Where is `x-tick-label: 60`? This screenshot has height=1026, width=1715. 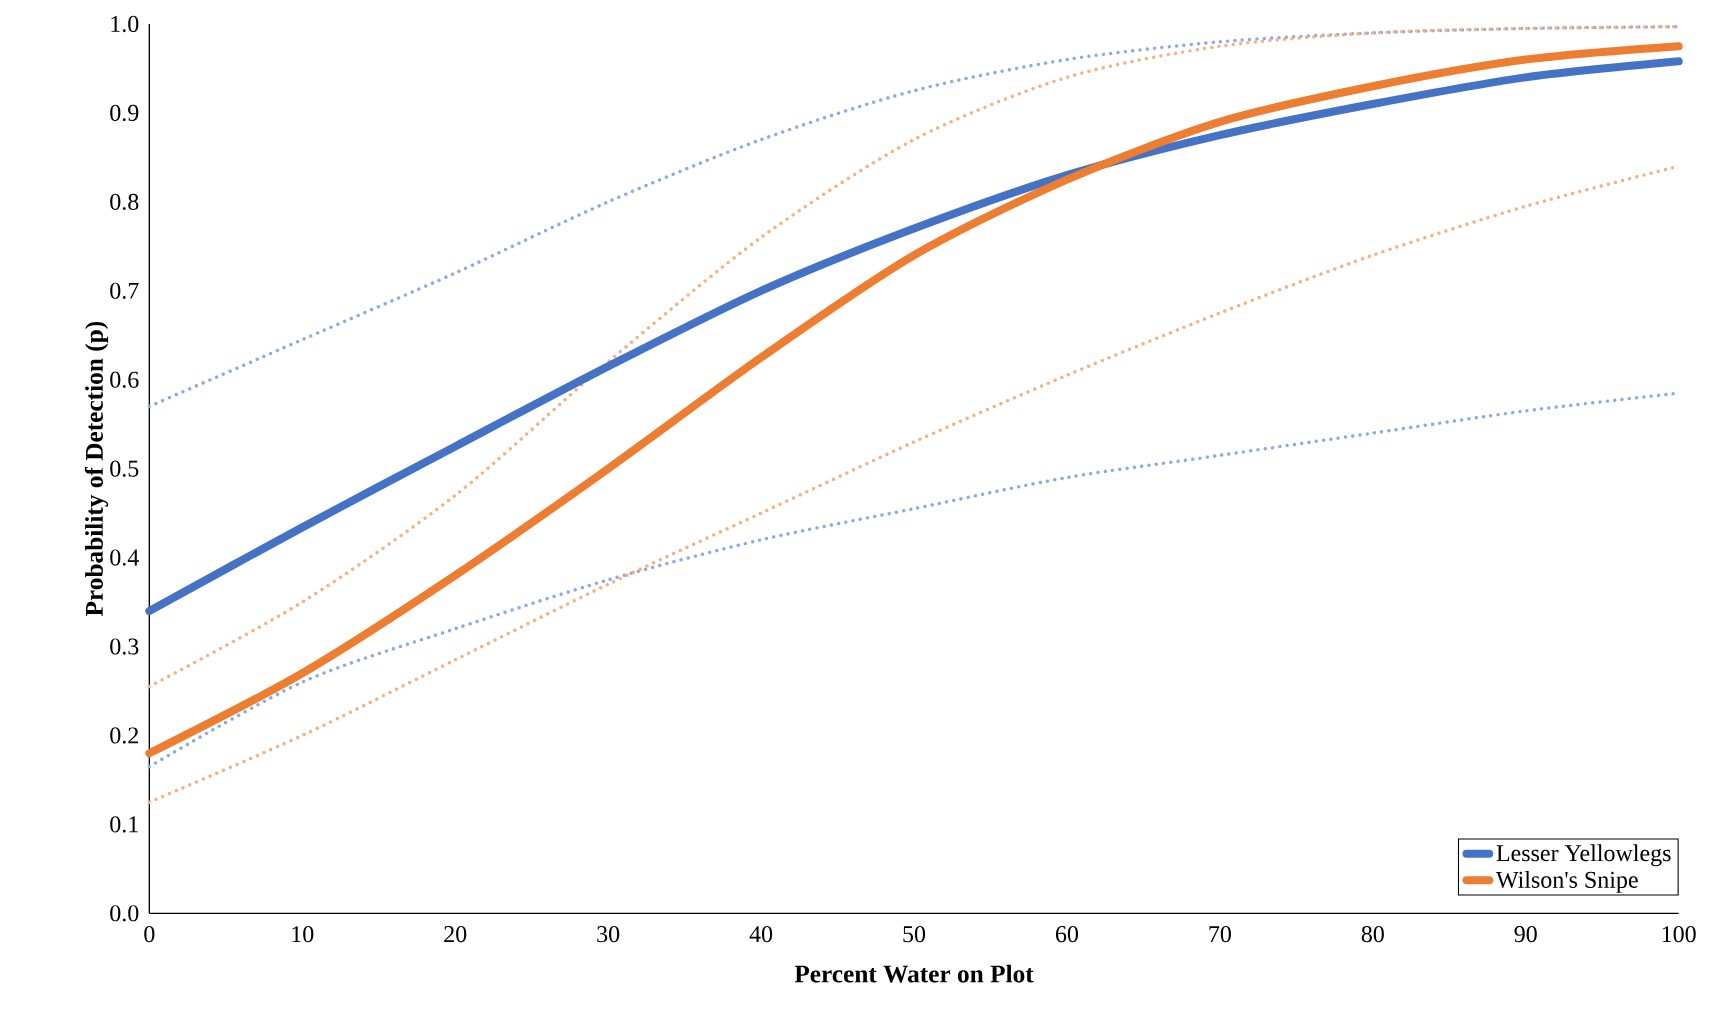 x-tick-label: 60 is located at coordinates (1067, 934).